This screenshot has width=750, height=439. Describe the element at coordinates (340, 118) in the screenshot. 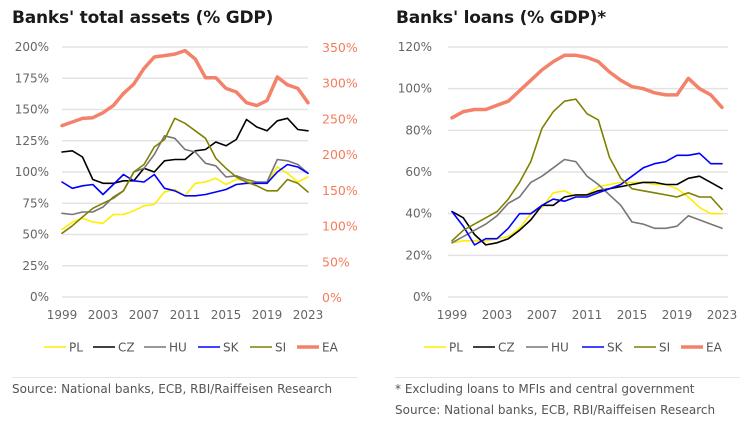

I see `y-right-tick-label: 250%` at that location.